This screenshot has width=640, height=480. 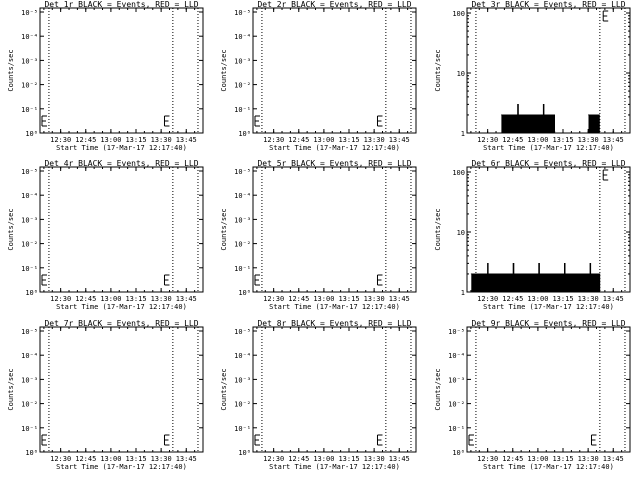 I want to click on panel-title: Det 3r BLACK = Events, RED = LLD, so click(x=548, y=4).